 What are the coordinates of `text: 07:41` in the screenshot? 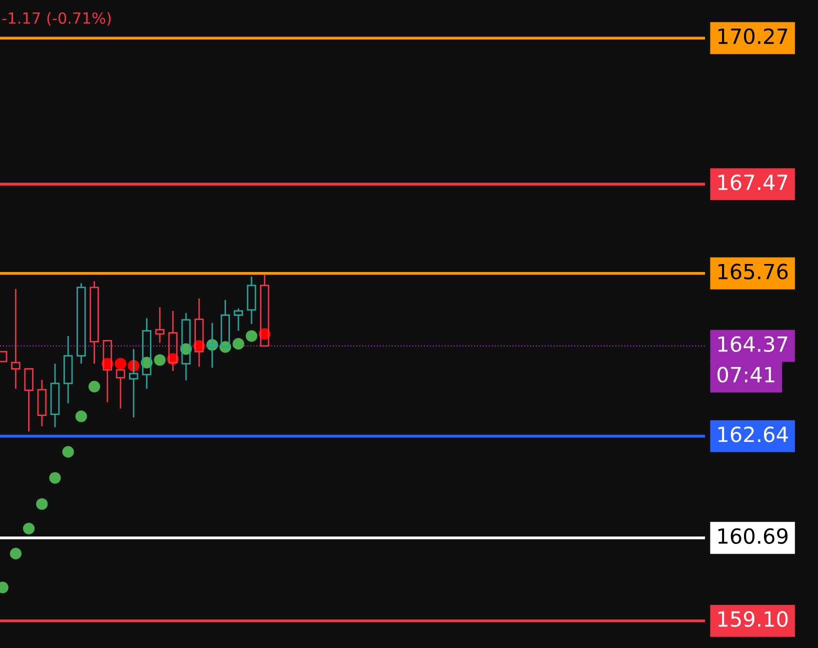 It's located at (745, 374).